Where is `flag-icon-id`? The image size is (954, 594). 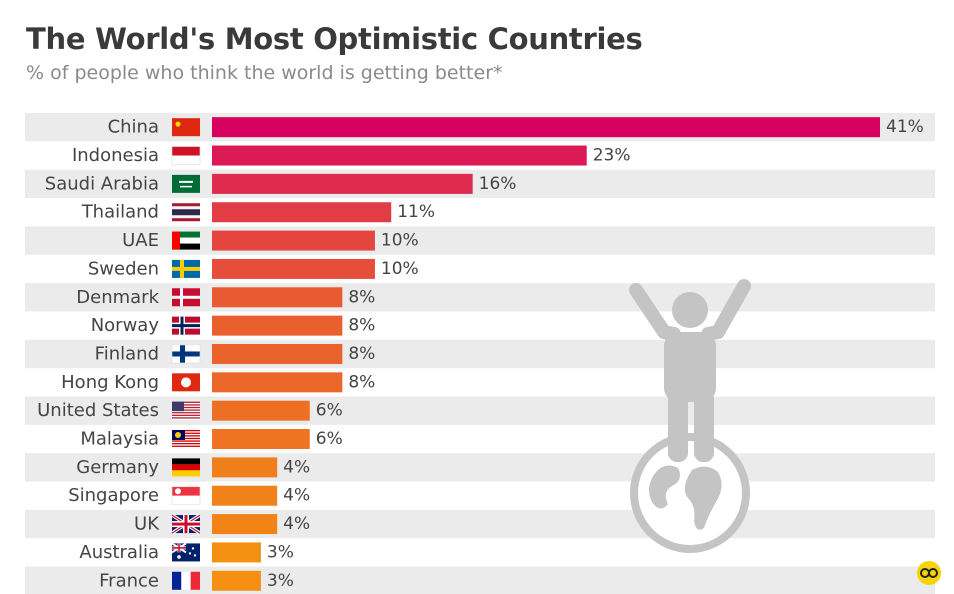
flag-icon-id is located at coordinates (186, 155).